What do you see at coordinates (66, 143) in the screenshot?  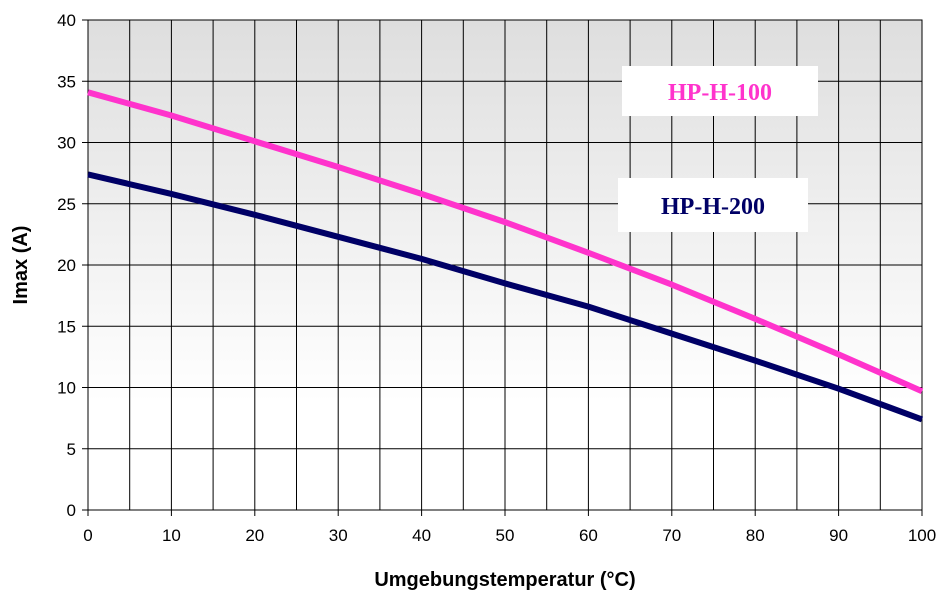 I see `y-tick-label: 30` at bounding box center [66, 143].